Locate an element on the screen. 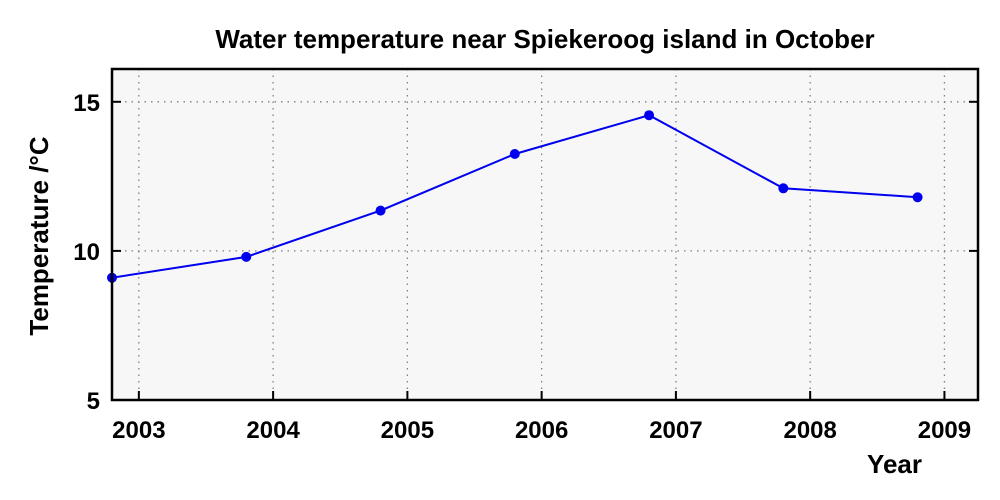 Image resolution: width=1000 pixels, height=500 pixels. y-tick-label: 5 is located at coordinates (93, 401).